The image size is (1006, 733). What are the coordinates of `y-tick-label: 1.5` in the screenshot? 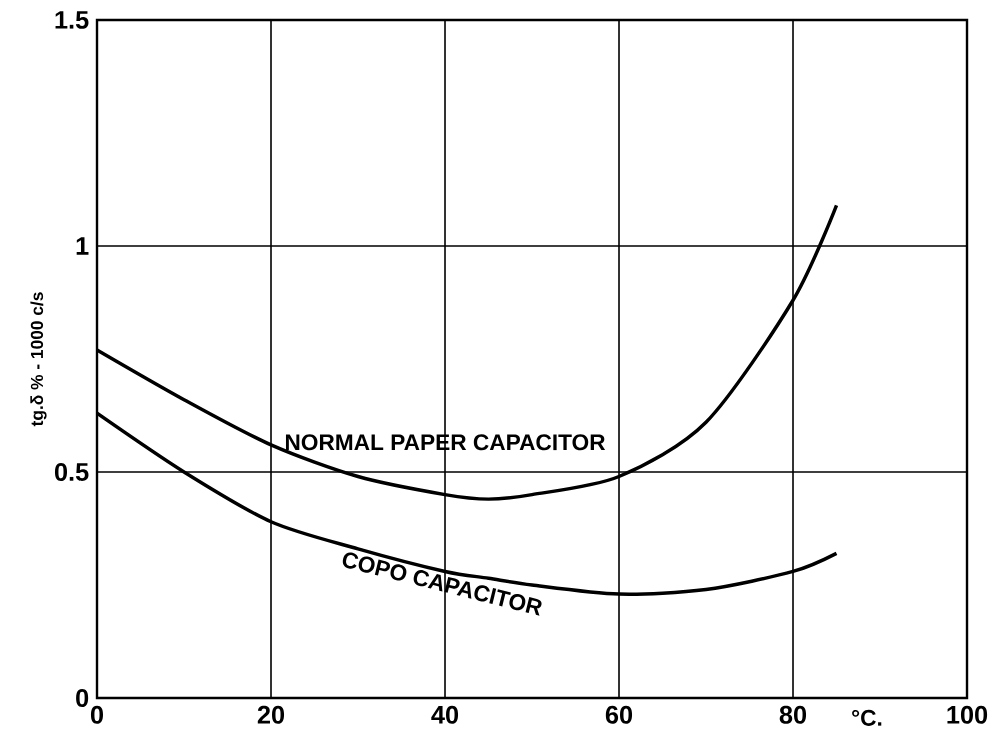 It's located at (72, 20).